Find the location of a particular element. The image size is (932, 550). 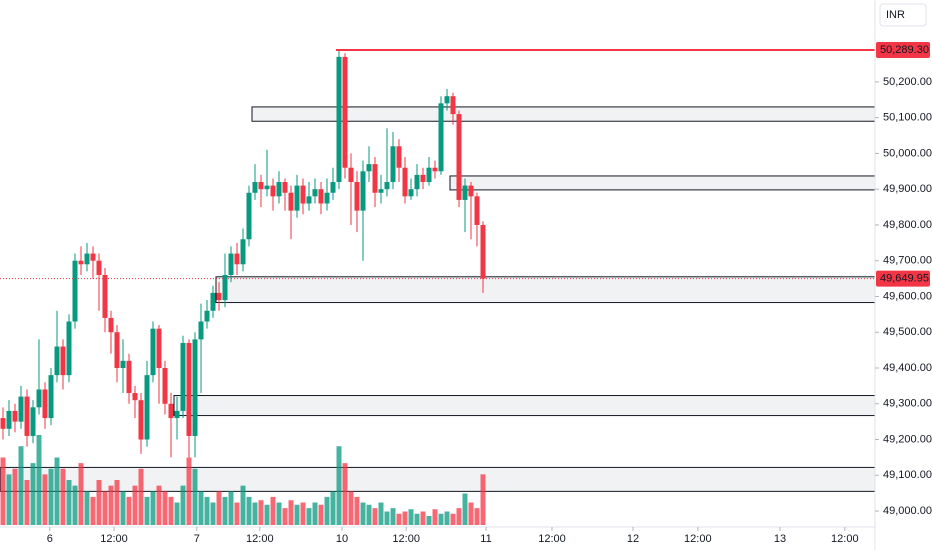

y-tick-label: 49,500.00 is located at coordinates (907, 332).